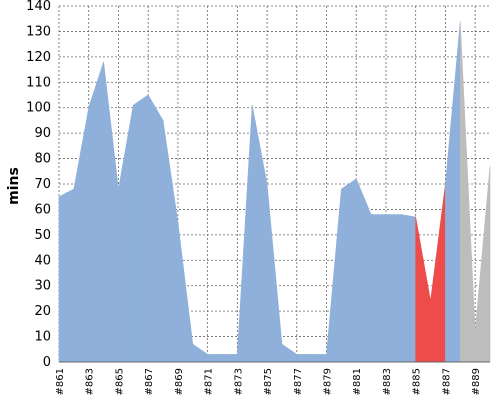  I want to click on area-segment-#885, so click(423, 290).